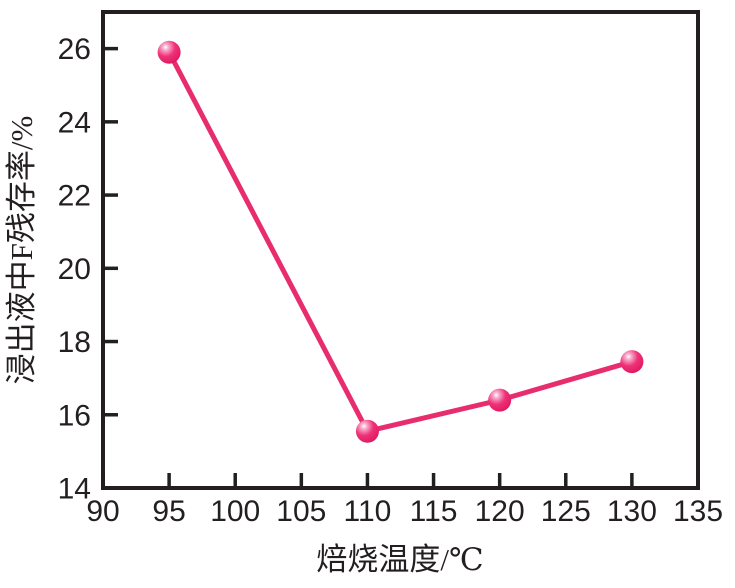  I want to click on x-tick-label: 120, so click(500, 511).